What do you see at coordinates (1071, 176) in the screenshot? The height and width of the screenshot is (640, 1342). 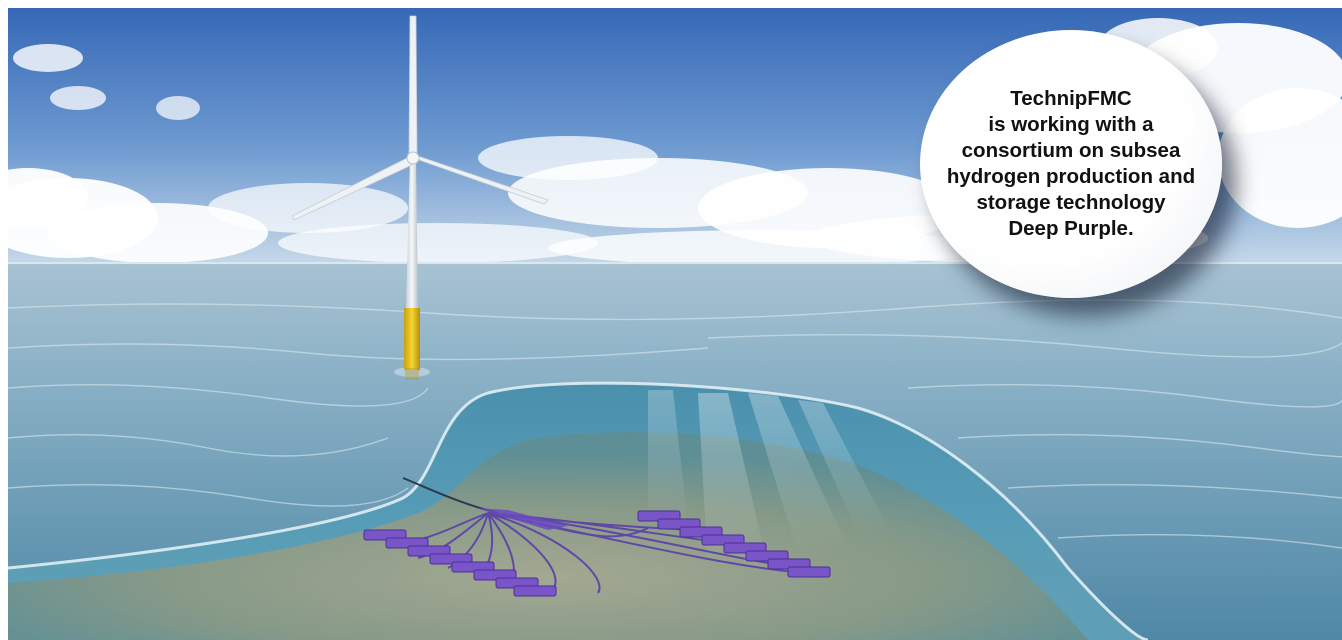 I see `caption-line: hydrogen production and` at bounding box center [1071, 176].